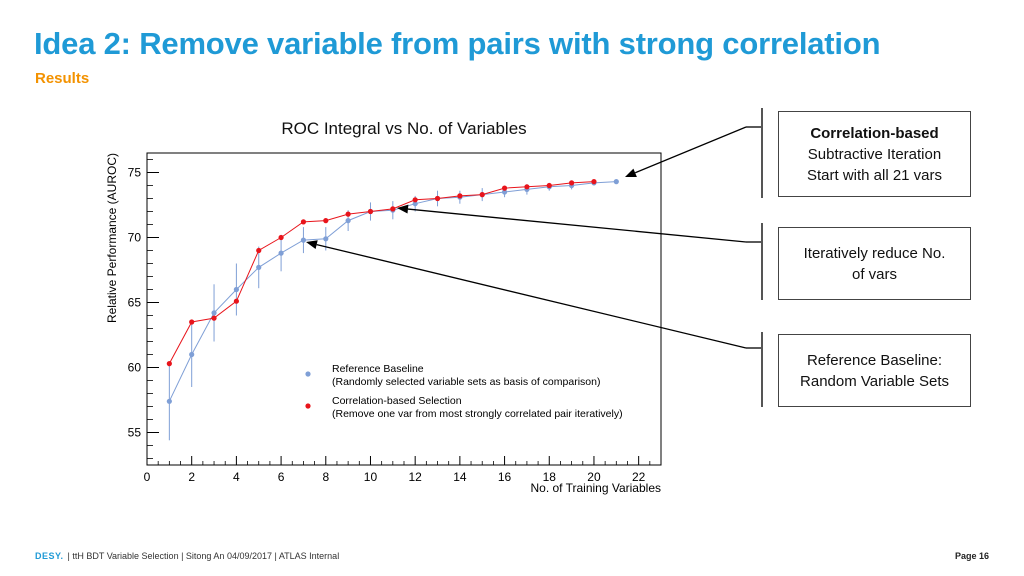 This screenshot has width=1024, height=576. What do you see at coordinates (378, 369) in the screenshot?
I see `legend-entry: Reference Baseline` at bounding box center [378, 369].